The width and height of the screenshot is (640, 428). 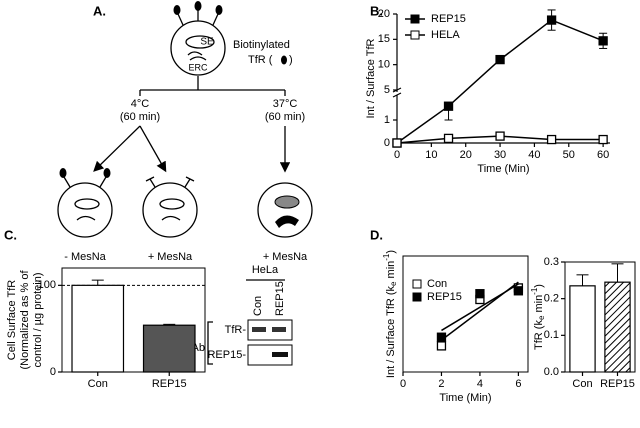 What do you see at coordinates (466, 155) in the screenshot?
I see `x-tick-label: 20` at bounding box center [466, 155].